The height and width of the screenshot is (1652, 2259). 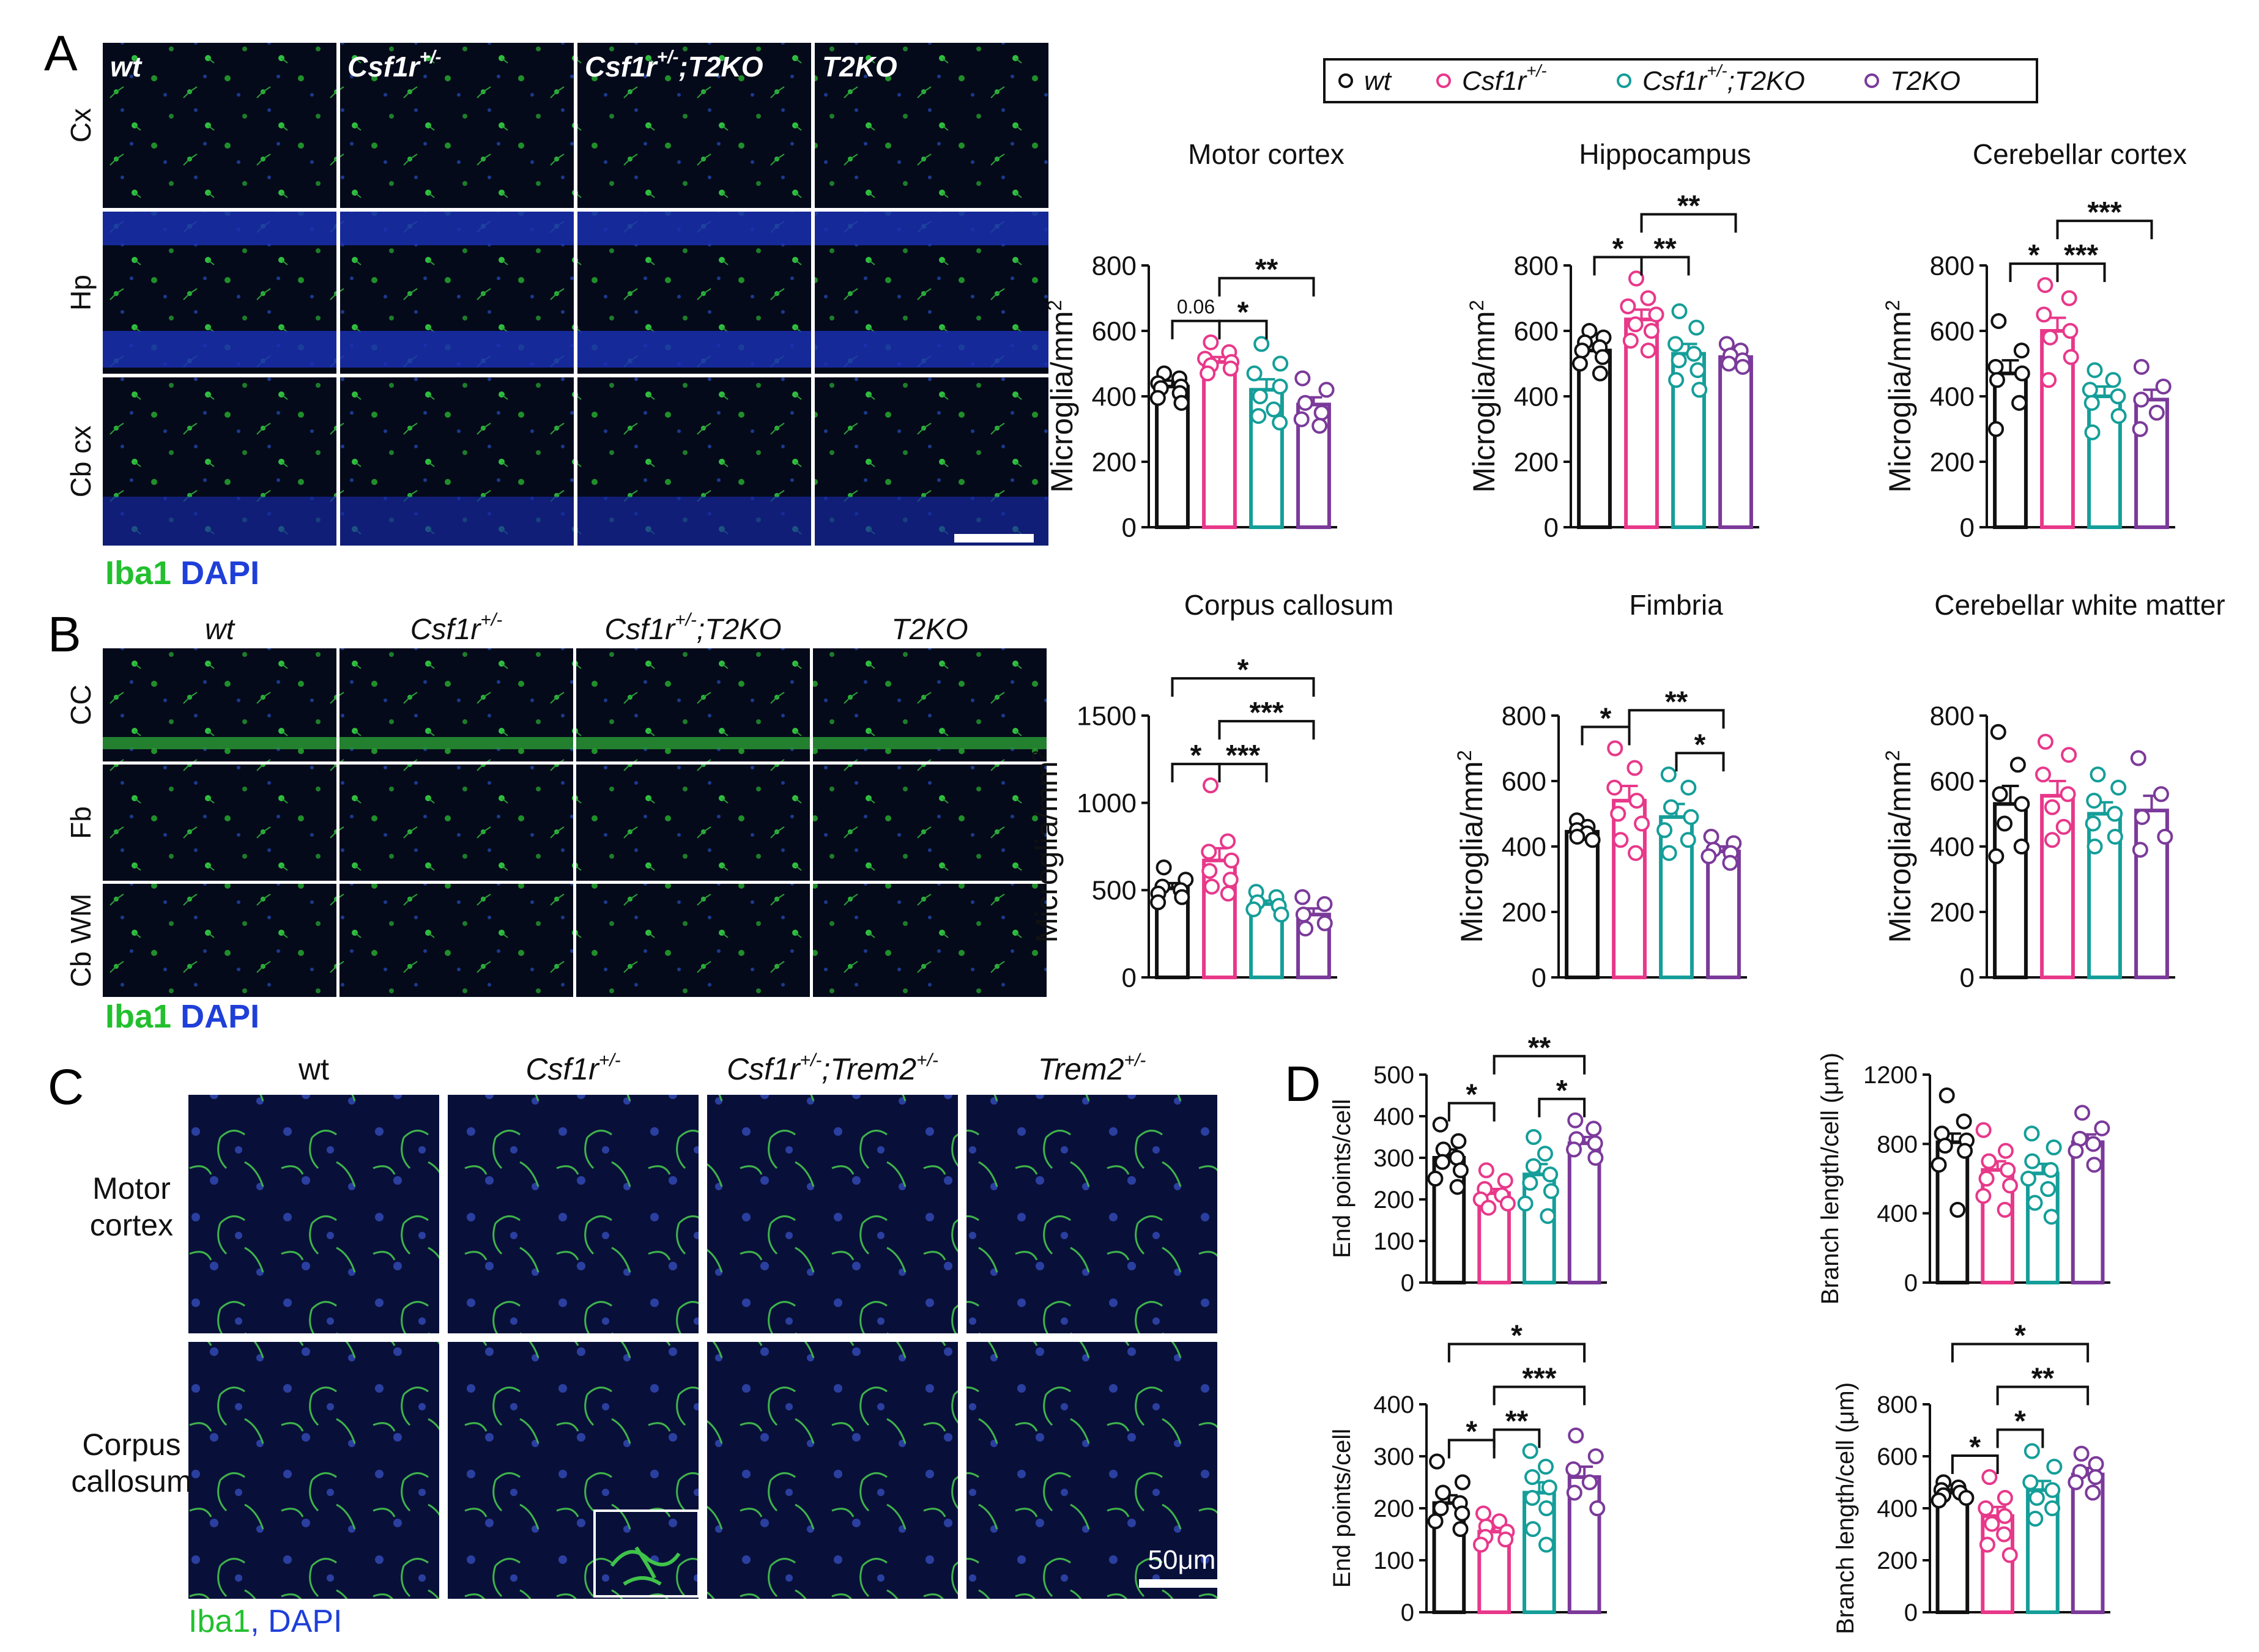 I want to click on significance-label: 0.06, so click(x=1196, y=307).